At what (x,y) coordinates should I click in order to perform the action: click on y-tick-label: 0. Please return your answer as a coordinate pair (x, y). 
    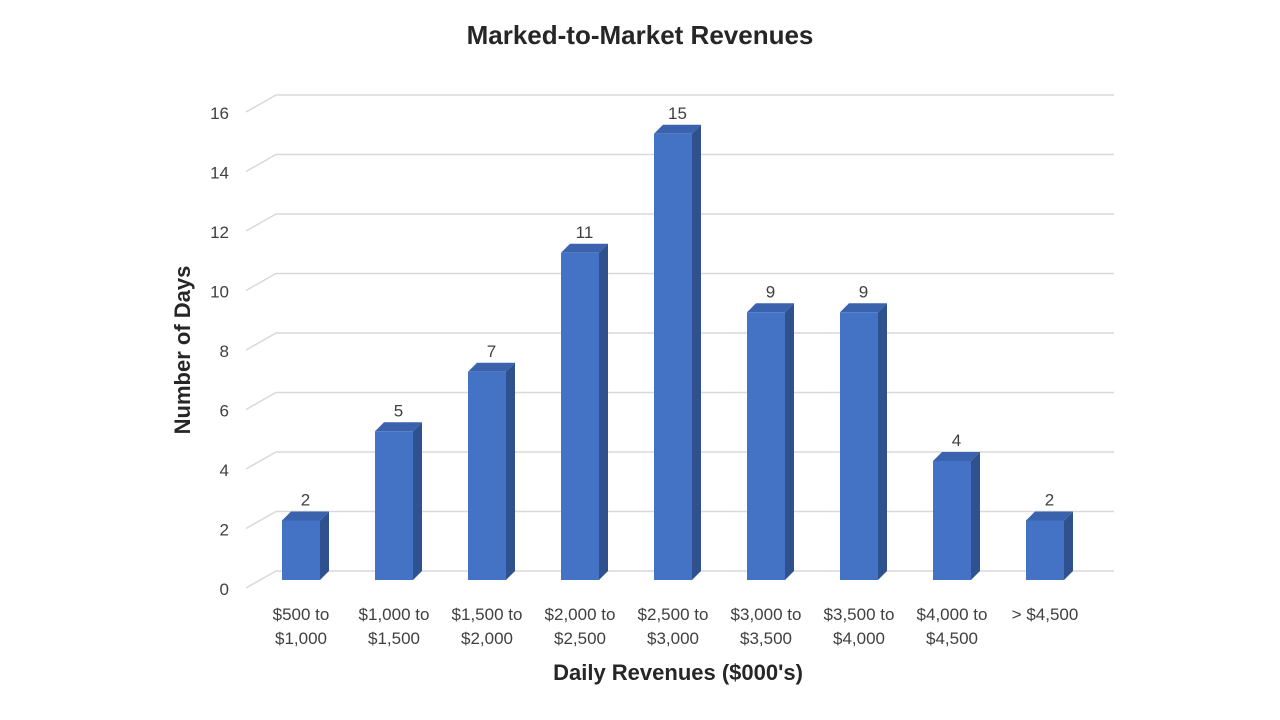
    Looking at the image, I should click on (224, 589).